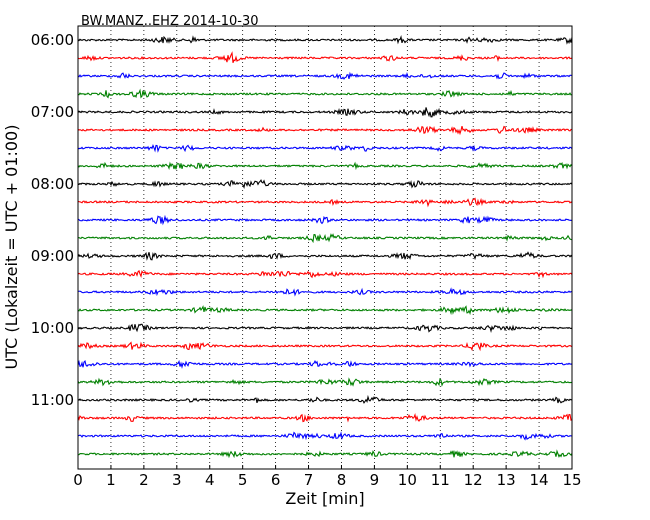 The height and width of the screenshot is (520, 650). Describe the element at coordinates (327, 477) in the screenshot. I see `x-axis-ticks: 0 1 2 3 4 5 6 7 8 9 10 11 12 13 14 15` at that location.